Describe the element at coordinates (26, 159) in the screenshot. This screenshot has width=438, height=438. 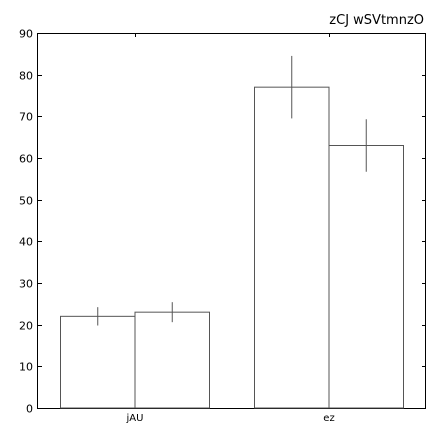
I see `y-tick-label: 60` at that location.